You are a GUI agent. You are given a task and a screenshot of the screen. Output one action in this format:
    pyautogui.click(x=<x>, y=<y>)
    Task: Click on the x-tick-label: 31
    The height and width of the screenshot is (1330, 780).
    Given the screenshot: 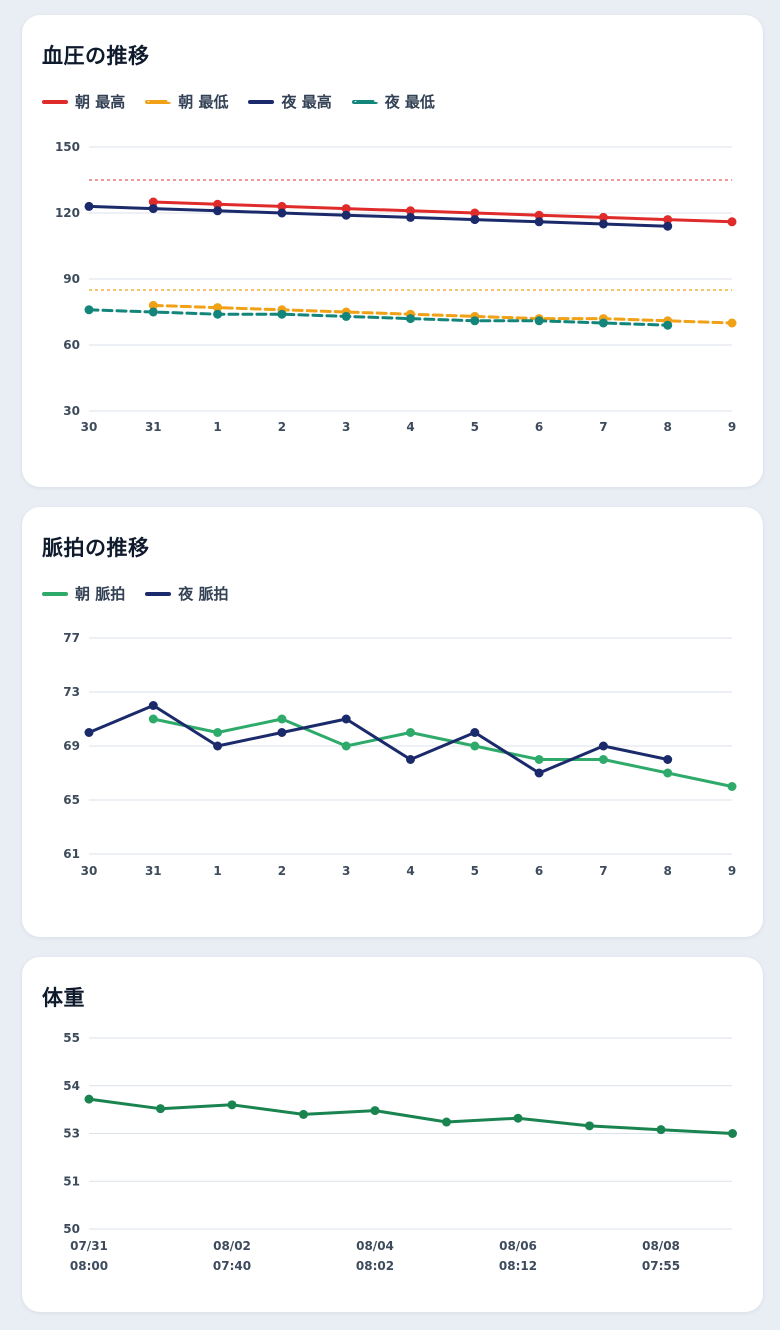 What is the action you would take?
    pyautogui.click(x=153, y=871)
    